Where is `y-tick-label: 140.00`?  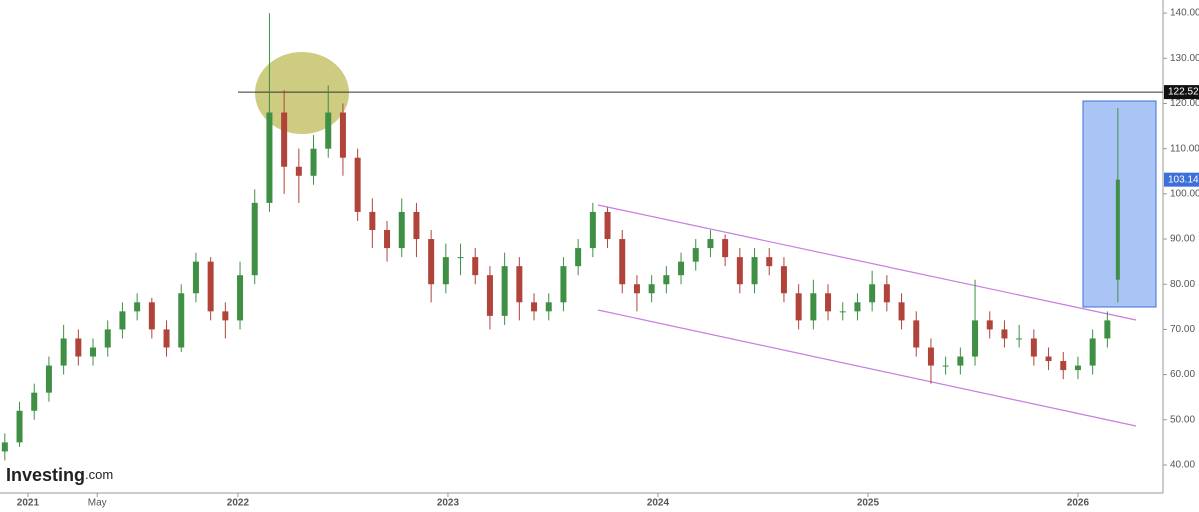
y-tick-label: 140.00 is located at coordinates (1184, 13).